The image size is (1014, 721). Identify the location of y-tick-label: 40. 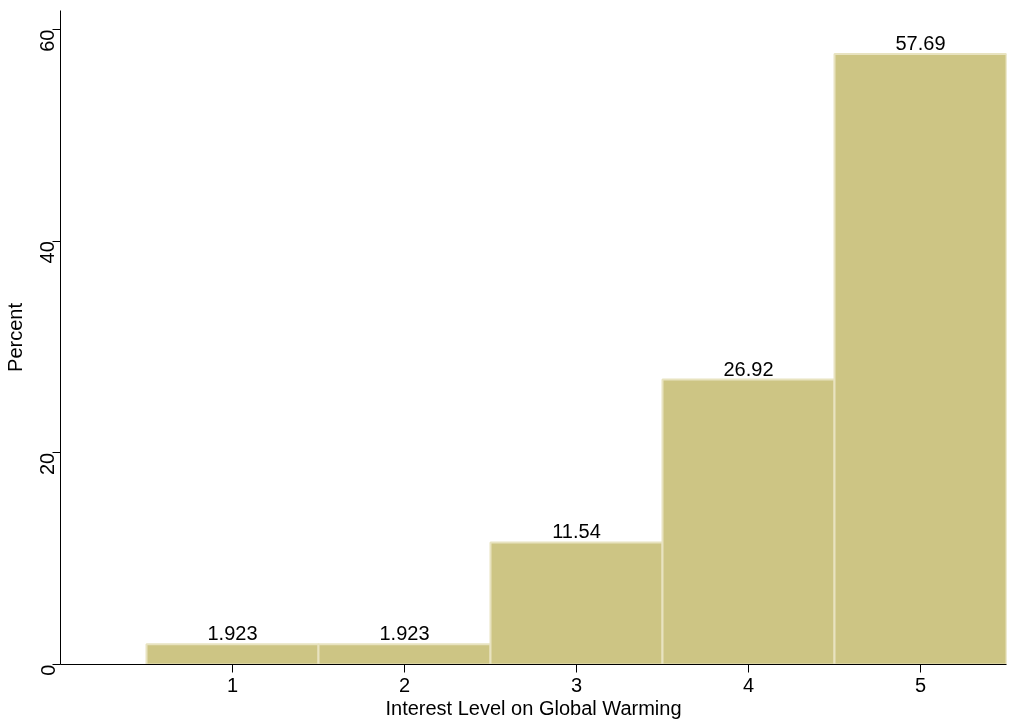
(47, 252).